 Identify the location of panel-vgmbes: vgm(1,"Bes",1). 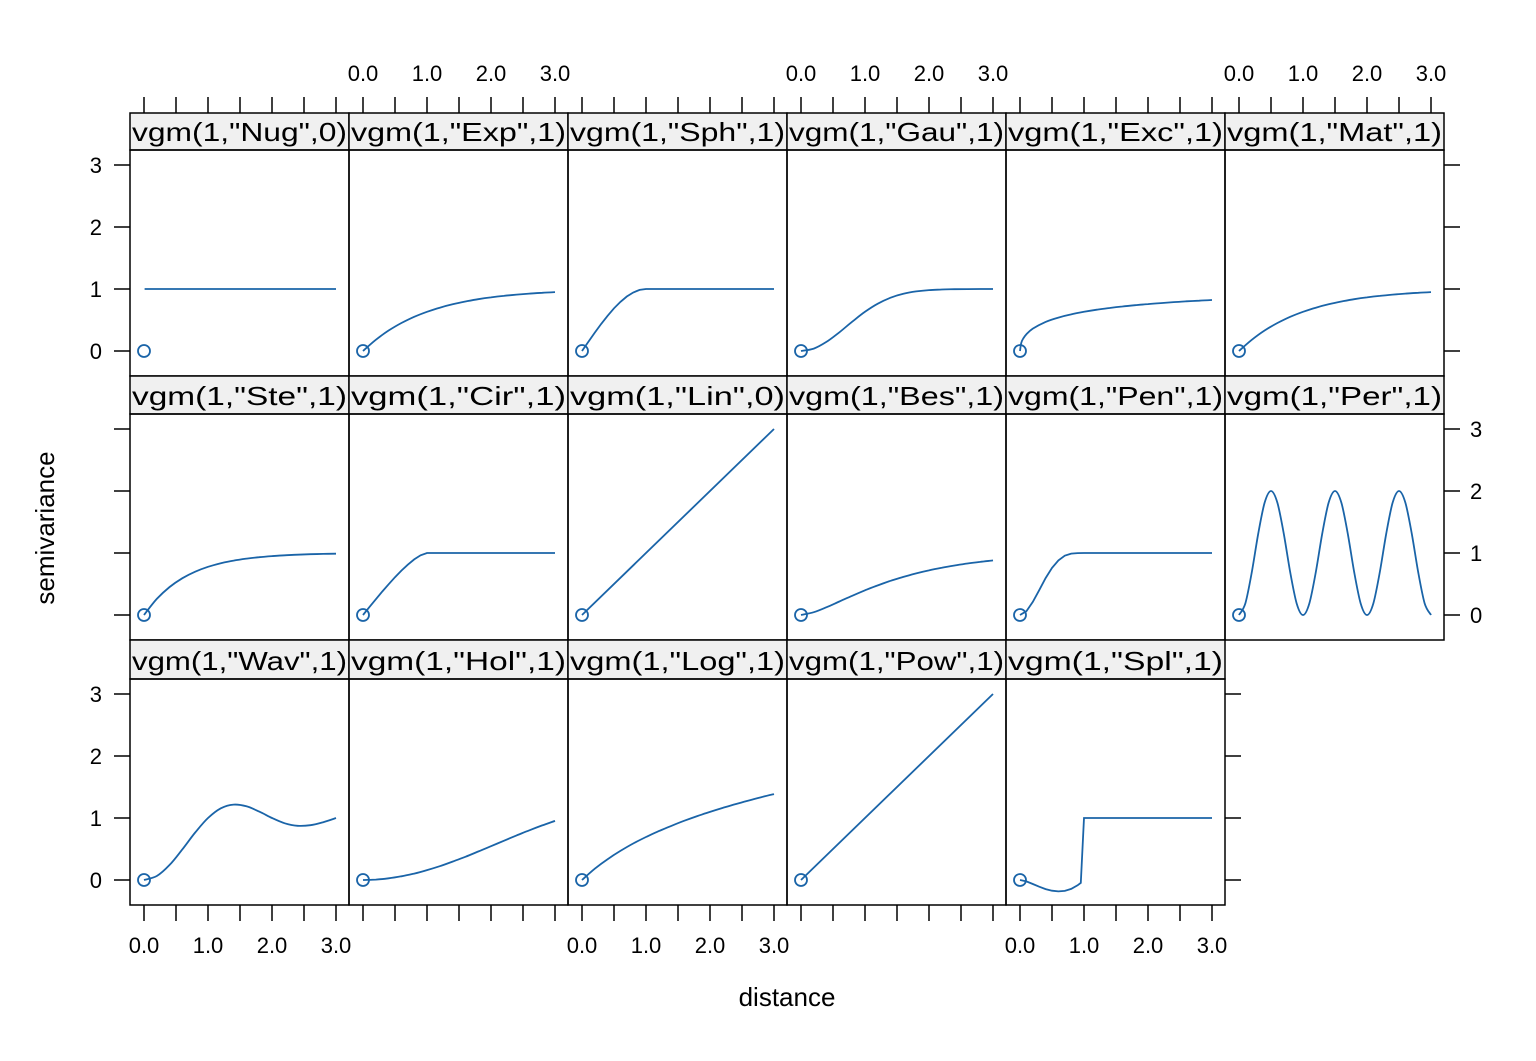
(896, 508).